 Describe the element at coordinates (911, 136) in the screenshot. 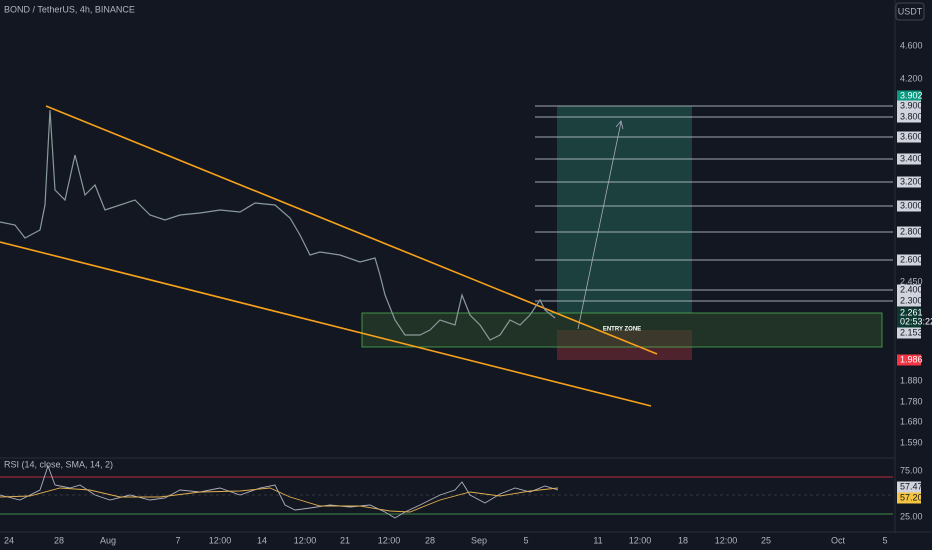

I see `price-label: 3.600` at that location.